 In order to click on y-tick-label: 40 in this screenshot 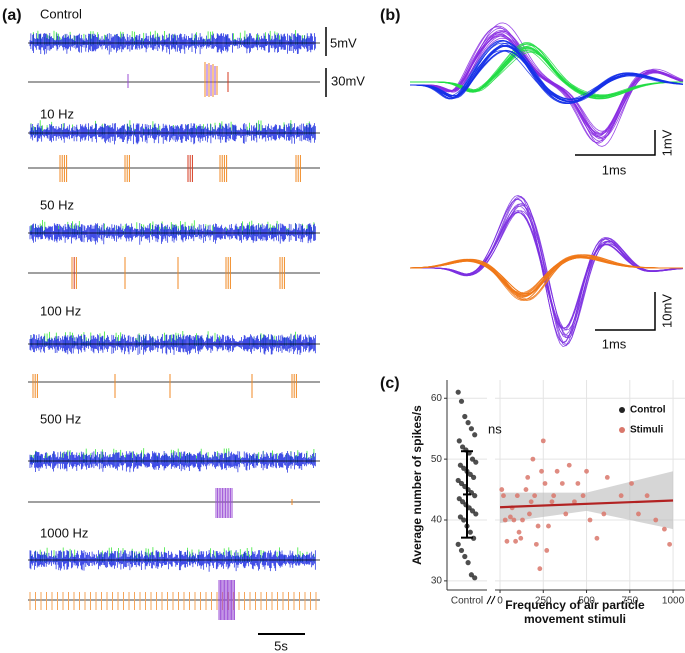, I will do `click(437, 520)`.